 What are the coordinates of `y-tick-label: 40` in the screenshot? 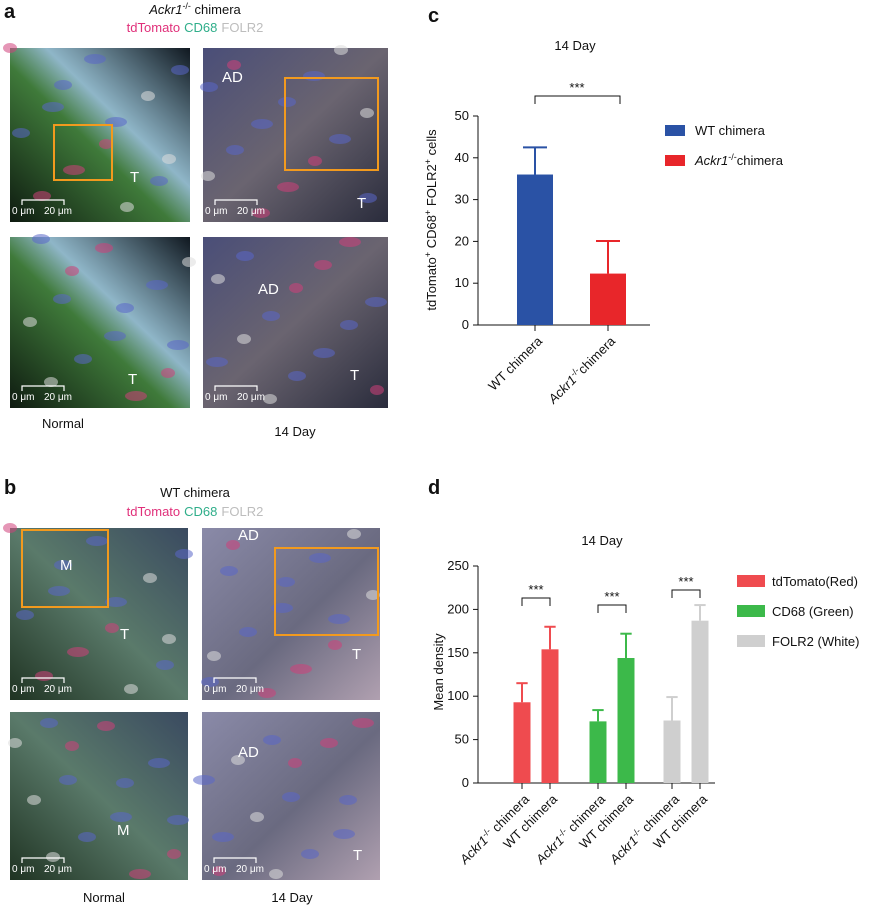 It's located at (462, 157).